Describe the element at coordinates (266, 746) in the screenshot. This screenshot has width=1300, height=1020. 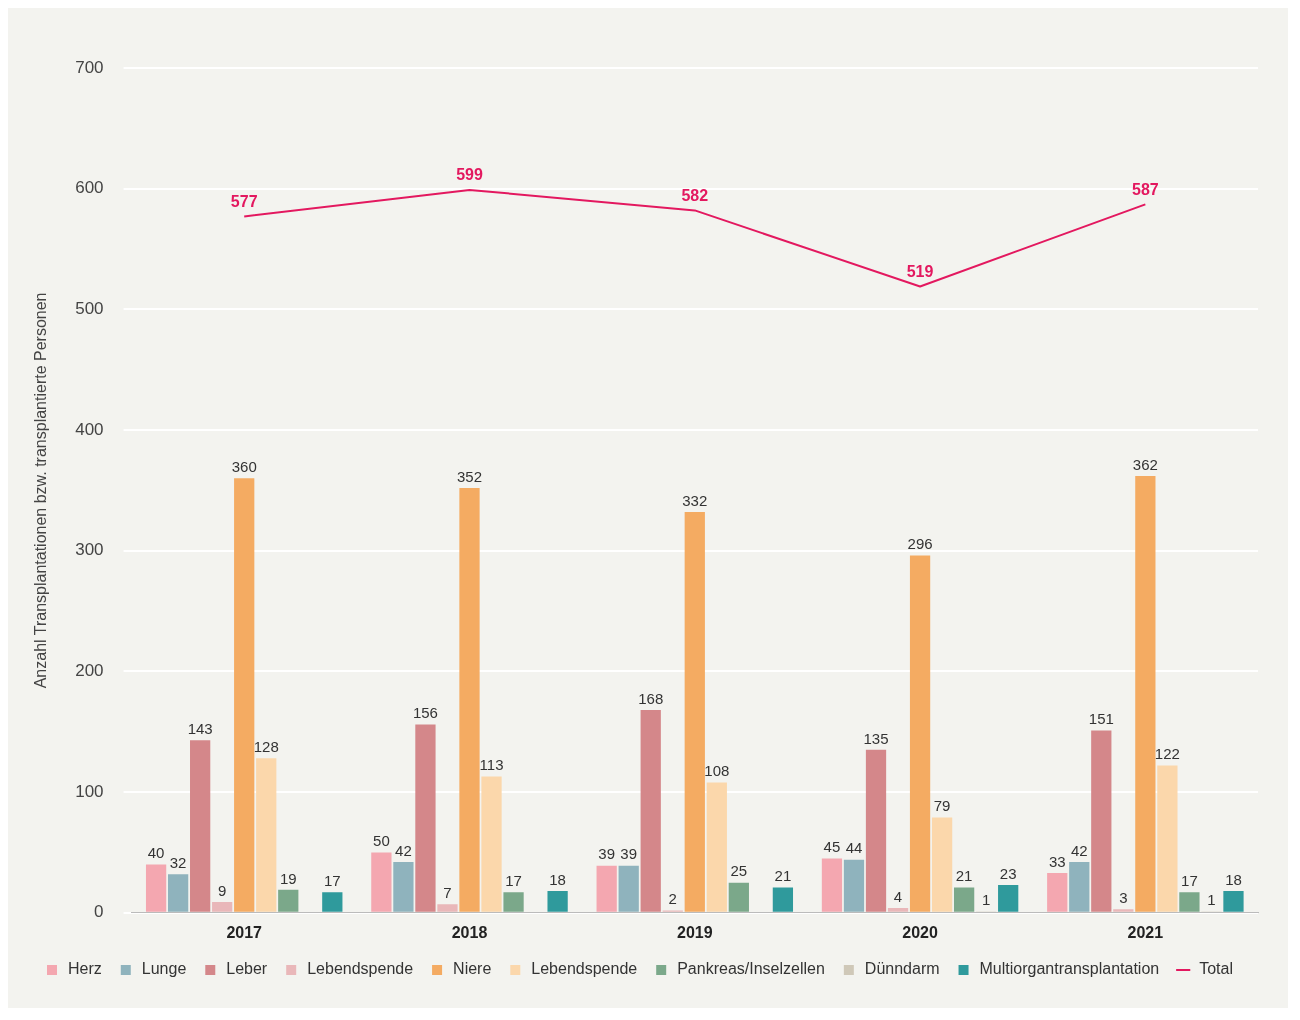
I see `data-label: 128` at that location.